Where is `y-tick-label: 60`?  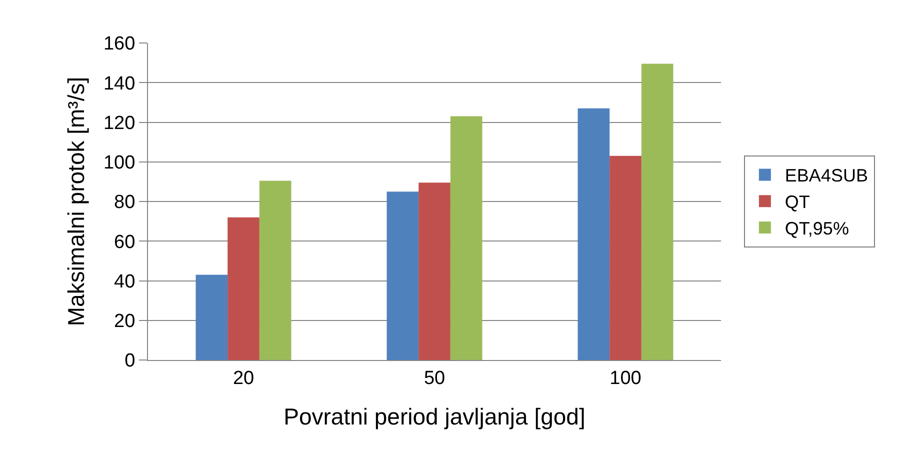 y-tick-label: 60 is located at coordinates (125, 242).